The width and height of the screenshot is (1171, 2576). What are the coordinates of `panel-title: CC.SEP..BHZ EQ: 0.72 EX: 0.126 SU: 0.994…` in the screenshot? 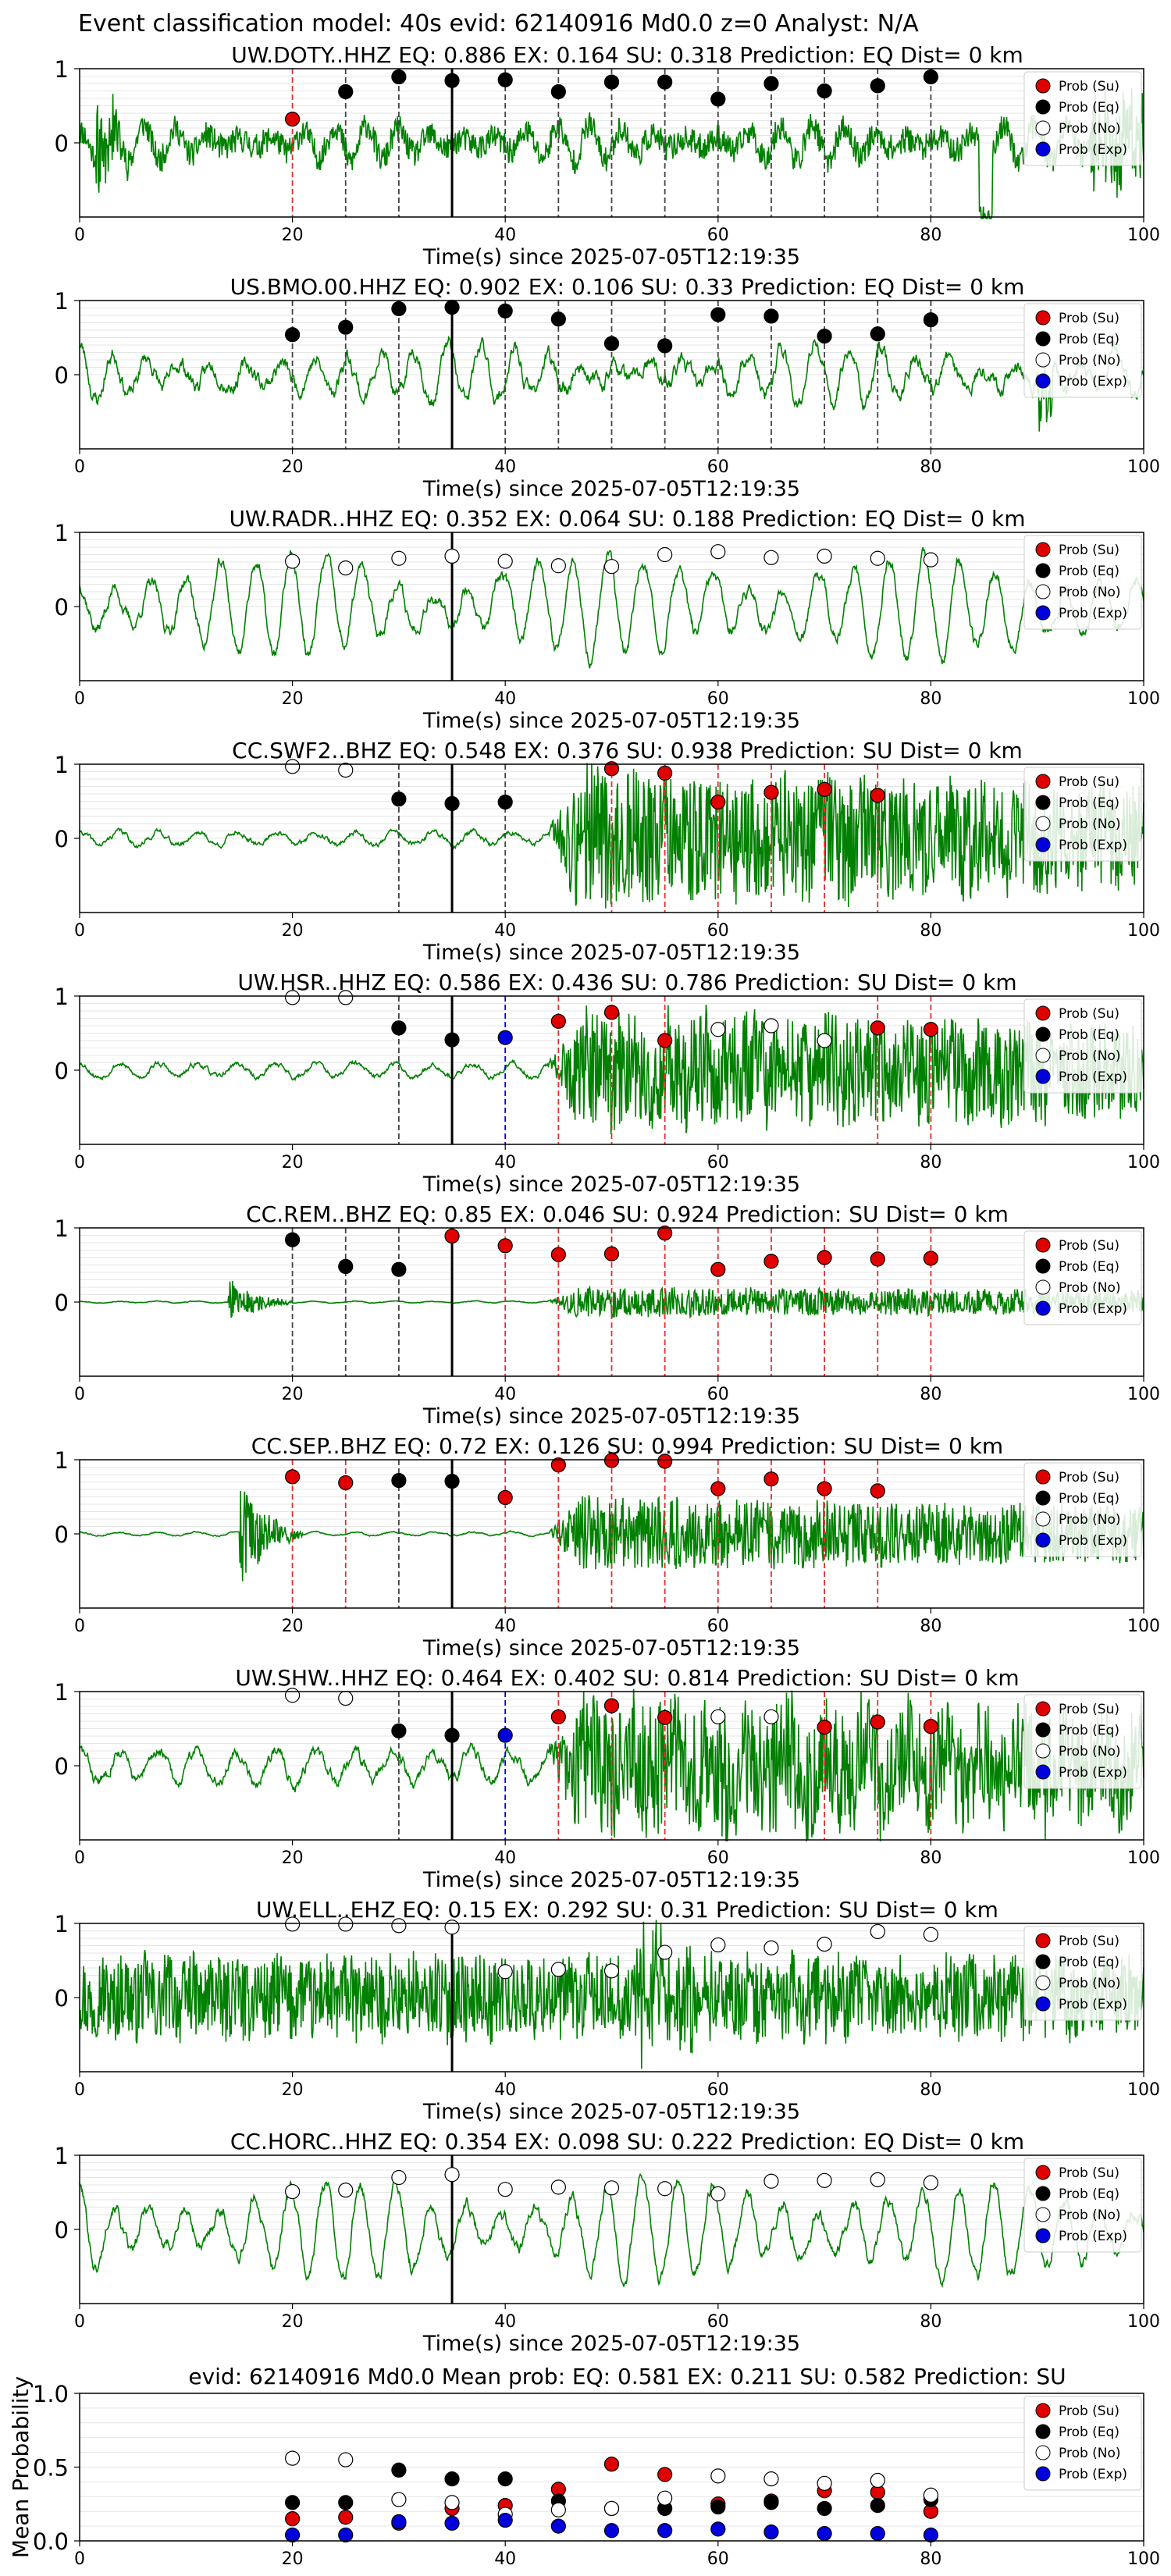 It's located at (627, 1446).